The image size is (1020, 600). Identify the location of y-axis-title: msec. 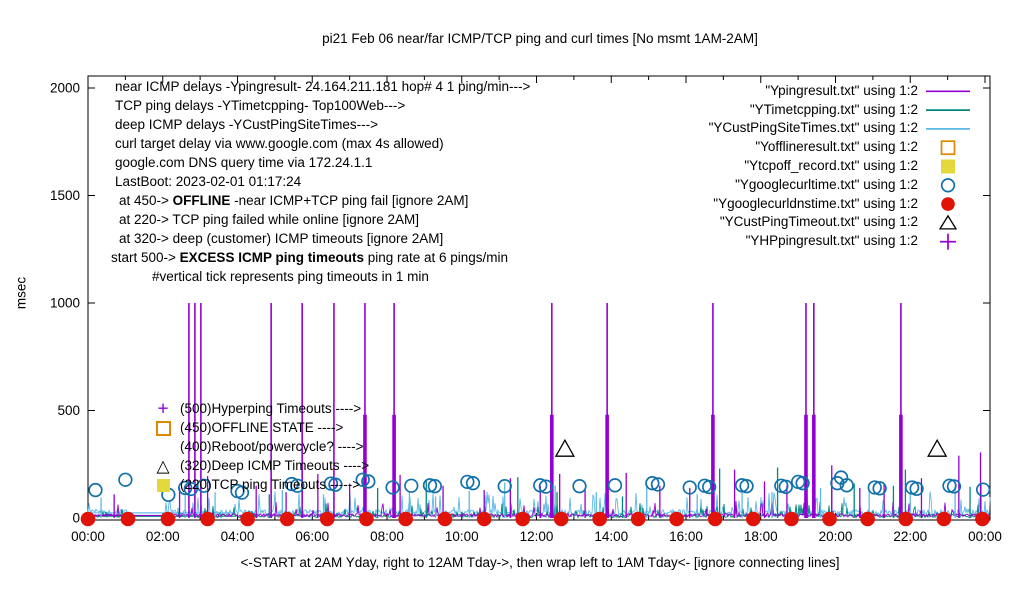
(21, 293).